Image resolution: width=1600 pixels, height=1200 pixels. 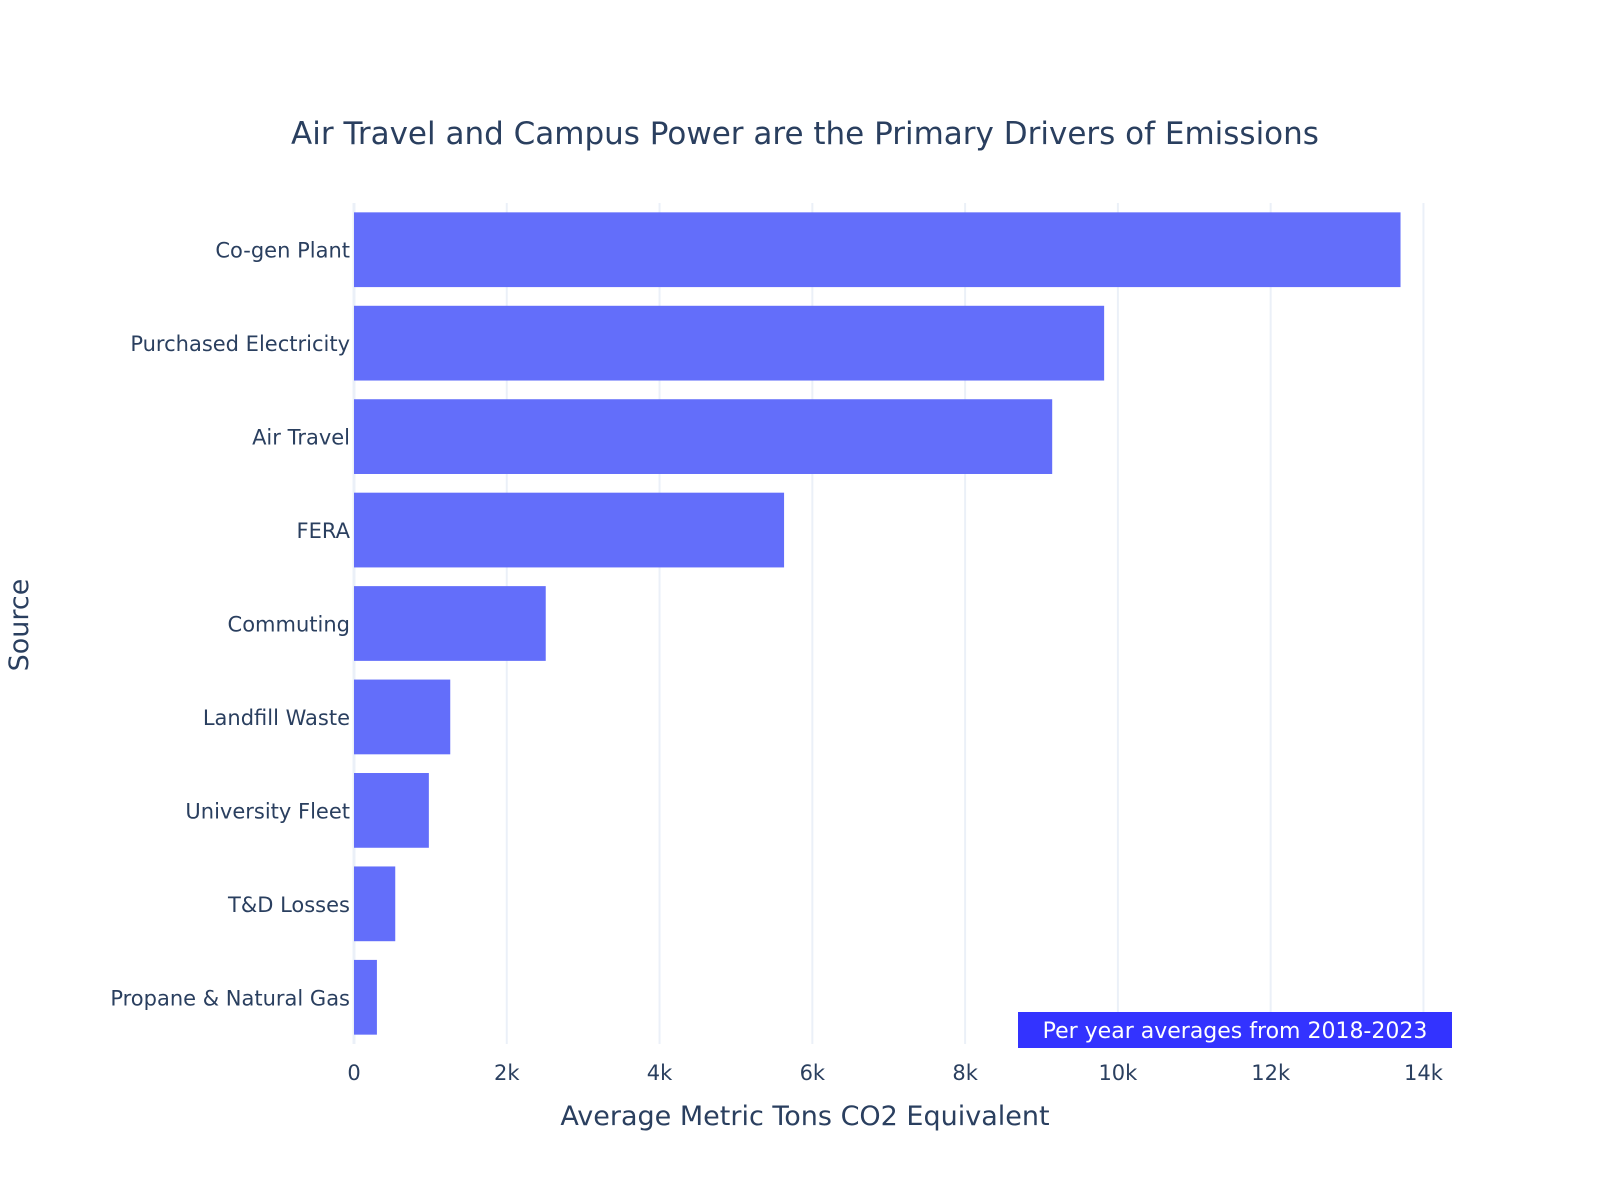 I want to click on x-tick-label: 12k, so click(x=1271, y=1073).